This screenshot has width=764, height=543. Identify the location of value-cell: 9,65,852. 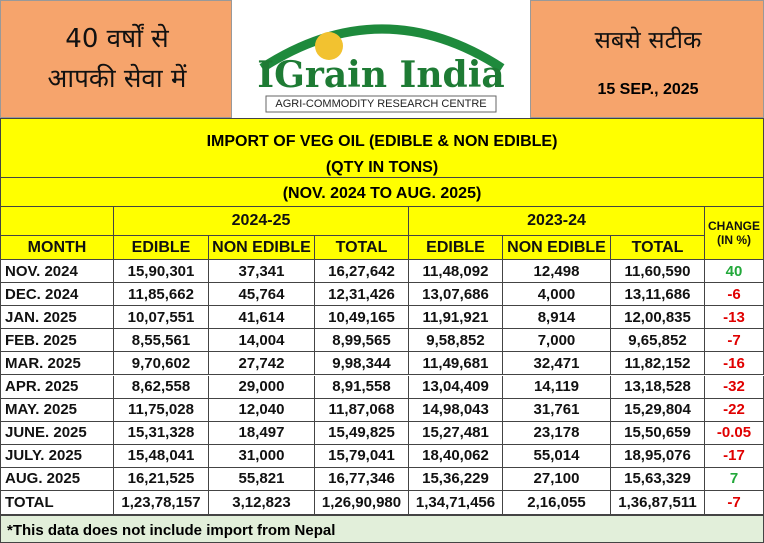
(658, 341).